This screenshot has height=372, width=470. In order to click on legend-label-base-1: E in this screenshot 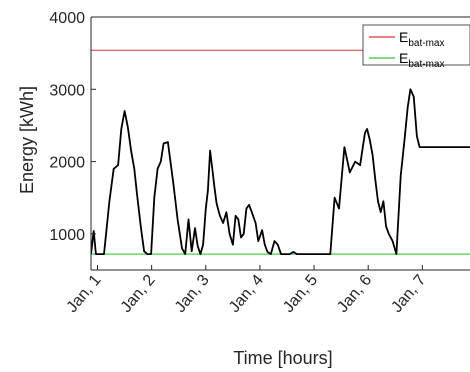, I will do `click(403, 58)`.